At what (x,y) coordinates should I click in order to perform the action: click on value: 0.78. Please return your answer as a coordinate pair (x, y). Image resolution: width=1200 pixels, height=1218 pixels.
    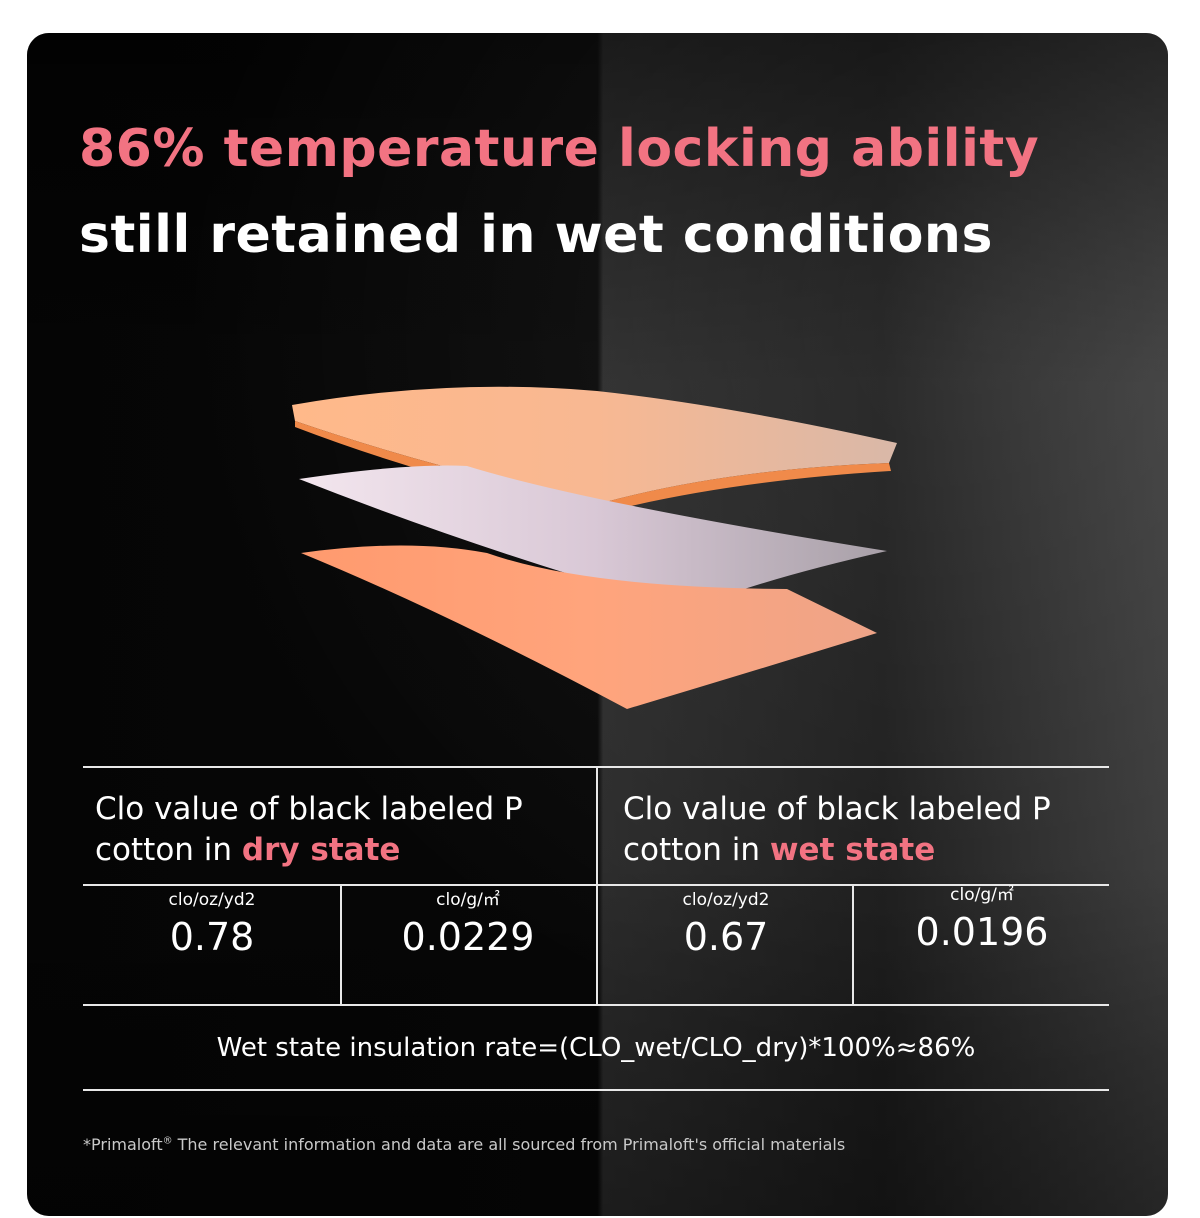
    Looking at the image, I should click on (212, 937).